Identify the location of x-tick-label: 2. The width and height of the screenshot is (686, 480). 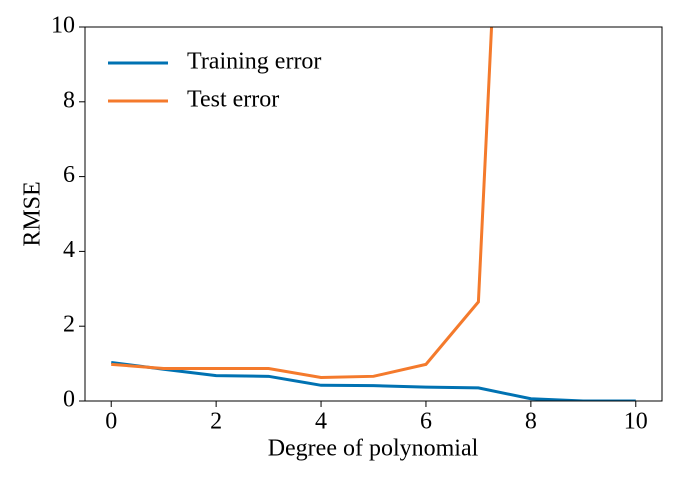
(216, 422).